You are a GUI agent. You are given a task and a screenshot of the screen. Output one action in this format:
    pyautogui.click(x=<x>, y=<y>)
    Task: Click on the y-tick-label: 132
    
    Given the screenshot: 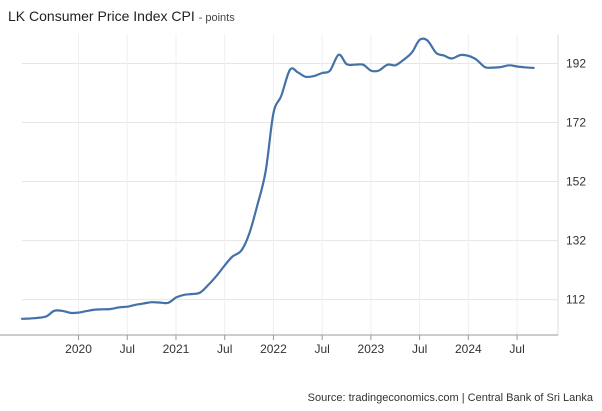 What is the action you would take?
    pyautogui.click(x=576, y=241)
    